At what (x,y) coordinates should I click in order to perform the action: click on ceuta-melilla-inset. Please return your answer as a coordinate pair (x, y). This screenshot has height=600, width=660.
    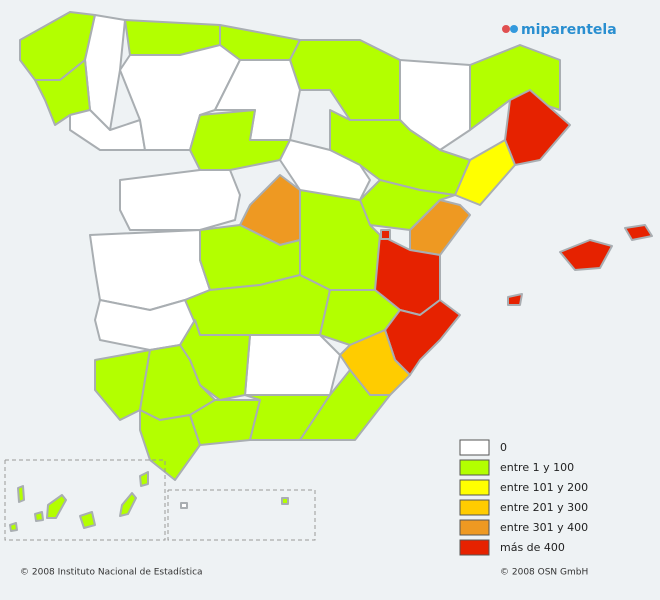
    Looking at the image, I should click on (241, 515).